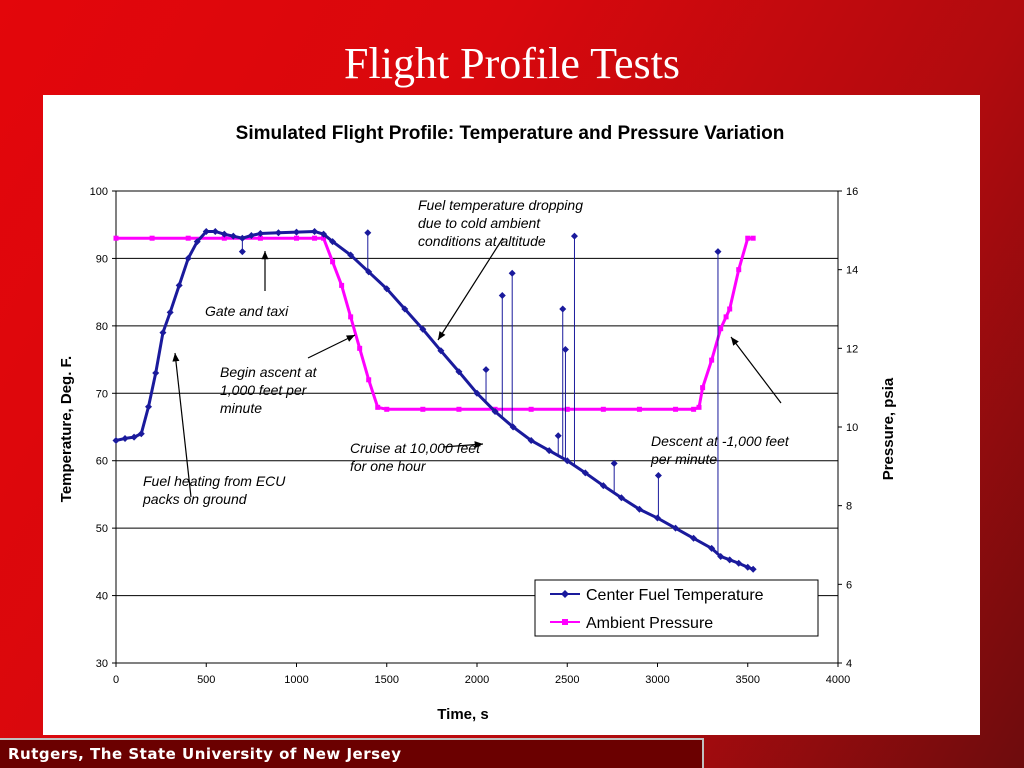  I want to click on x-tick-label: 3000, so click(657, 680).